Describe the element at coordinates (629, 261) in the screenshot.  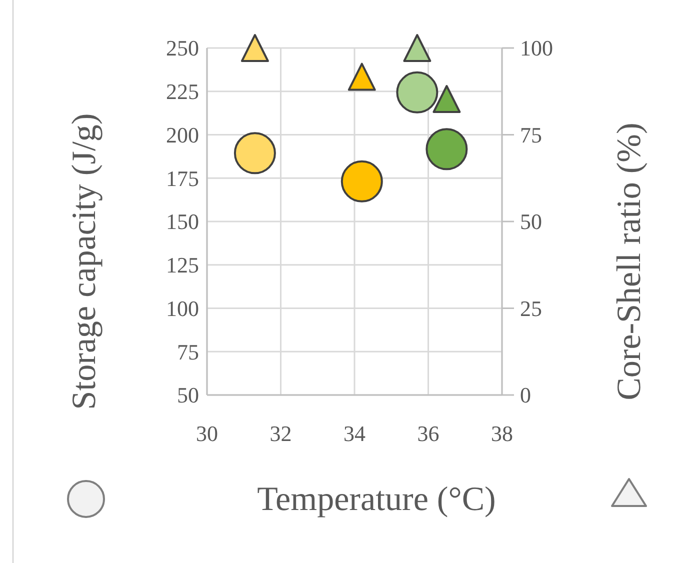
I see `y2-axis-title: Core-Shell ratio (%)` at that location.